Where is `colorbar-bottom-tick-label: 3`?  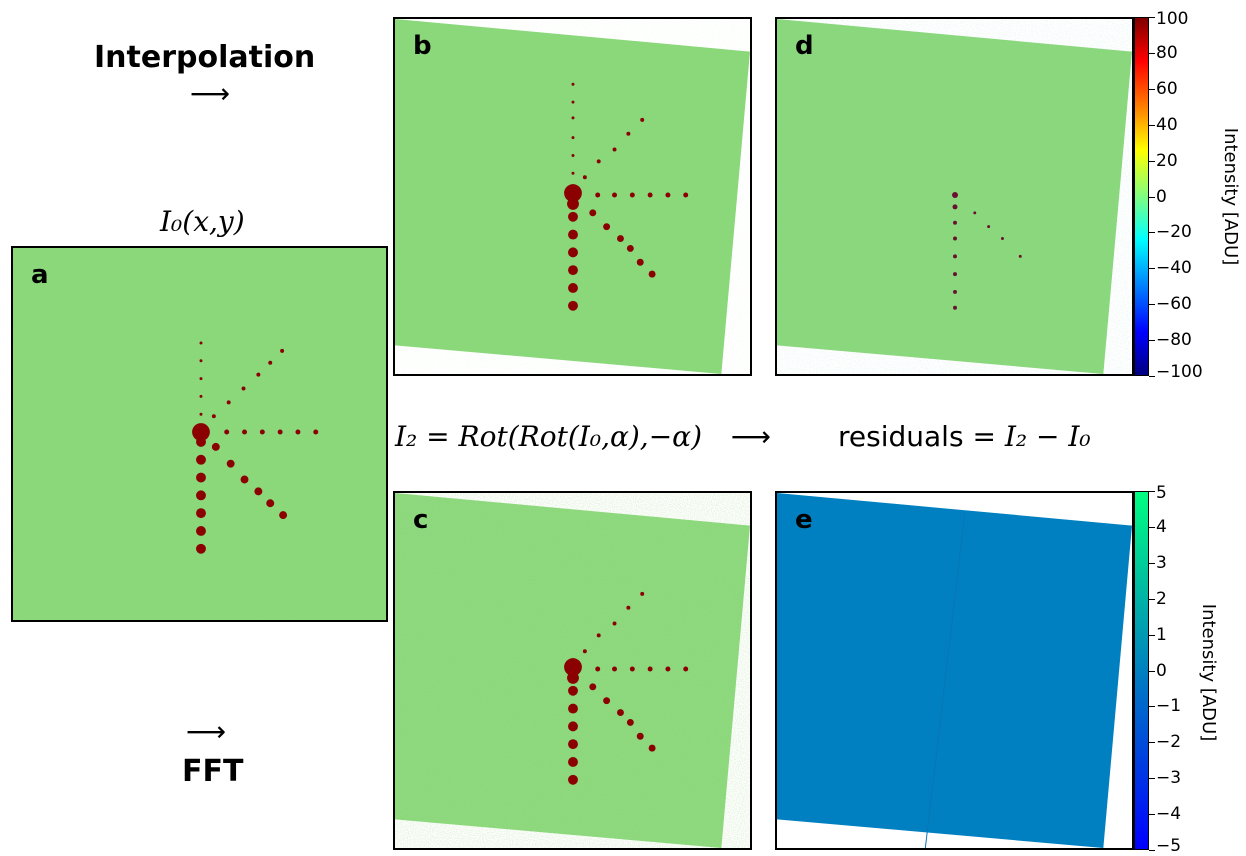
colorbar-bottom-tick-label: 3 is located at coordinates (1161, 562).